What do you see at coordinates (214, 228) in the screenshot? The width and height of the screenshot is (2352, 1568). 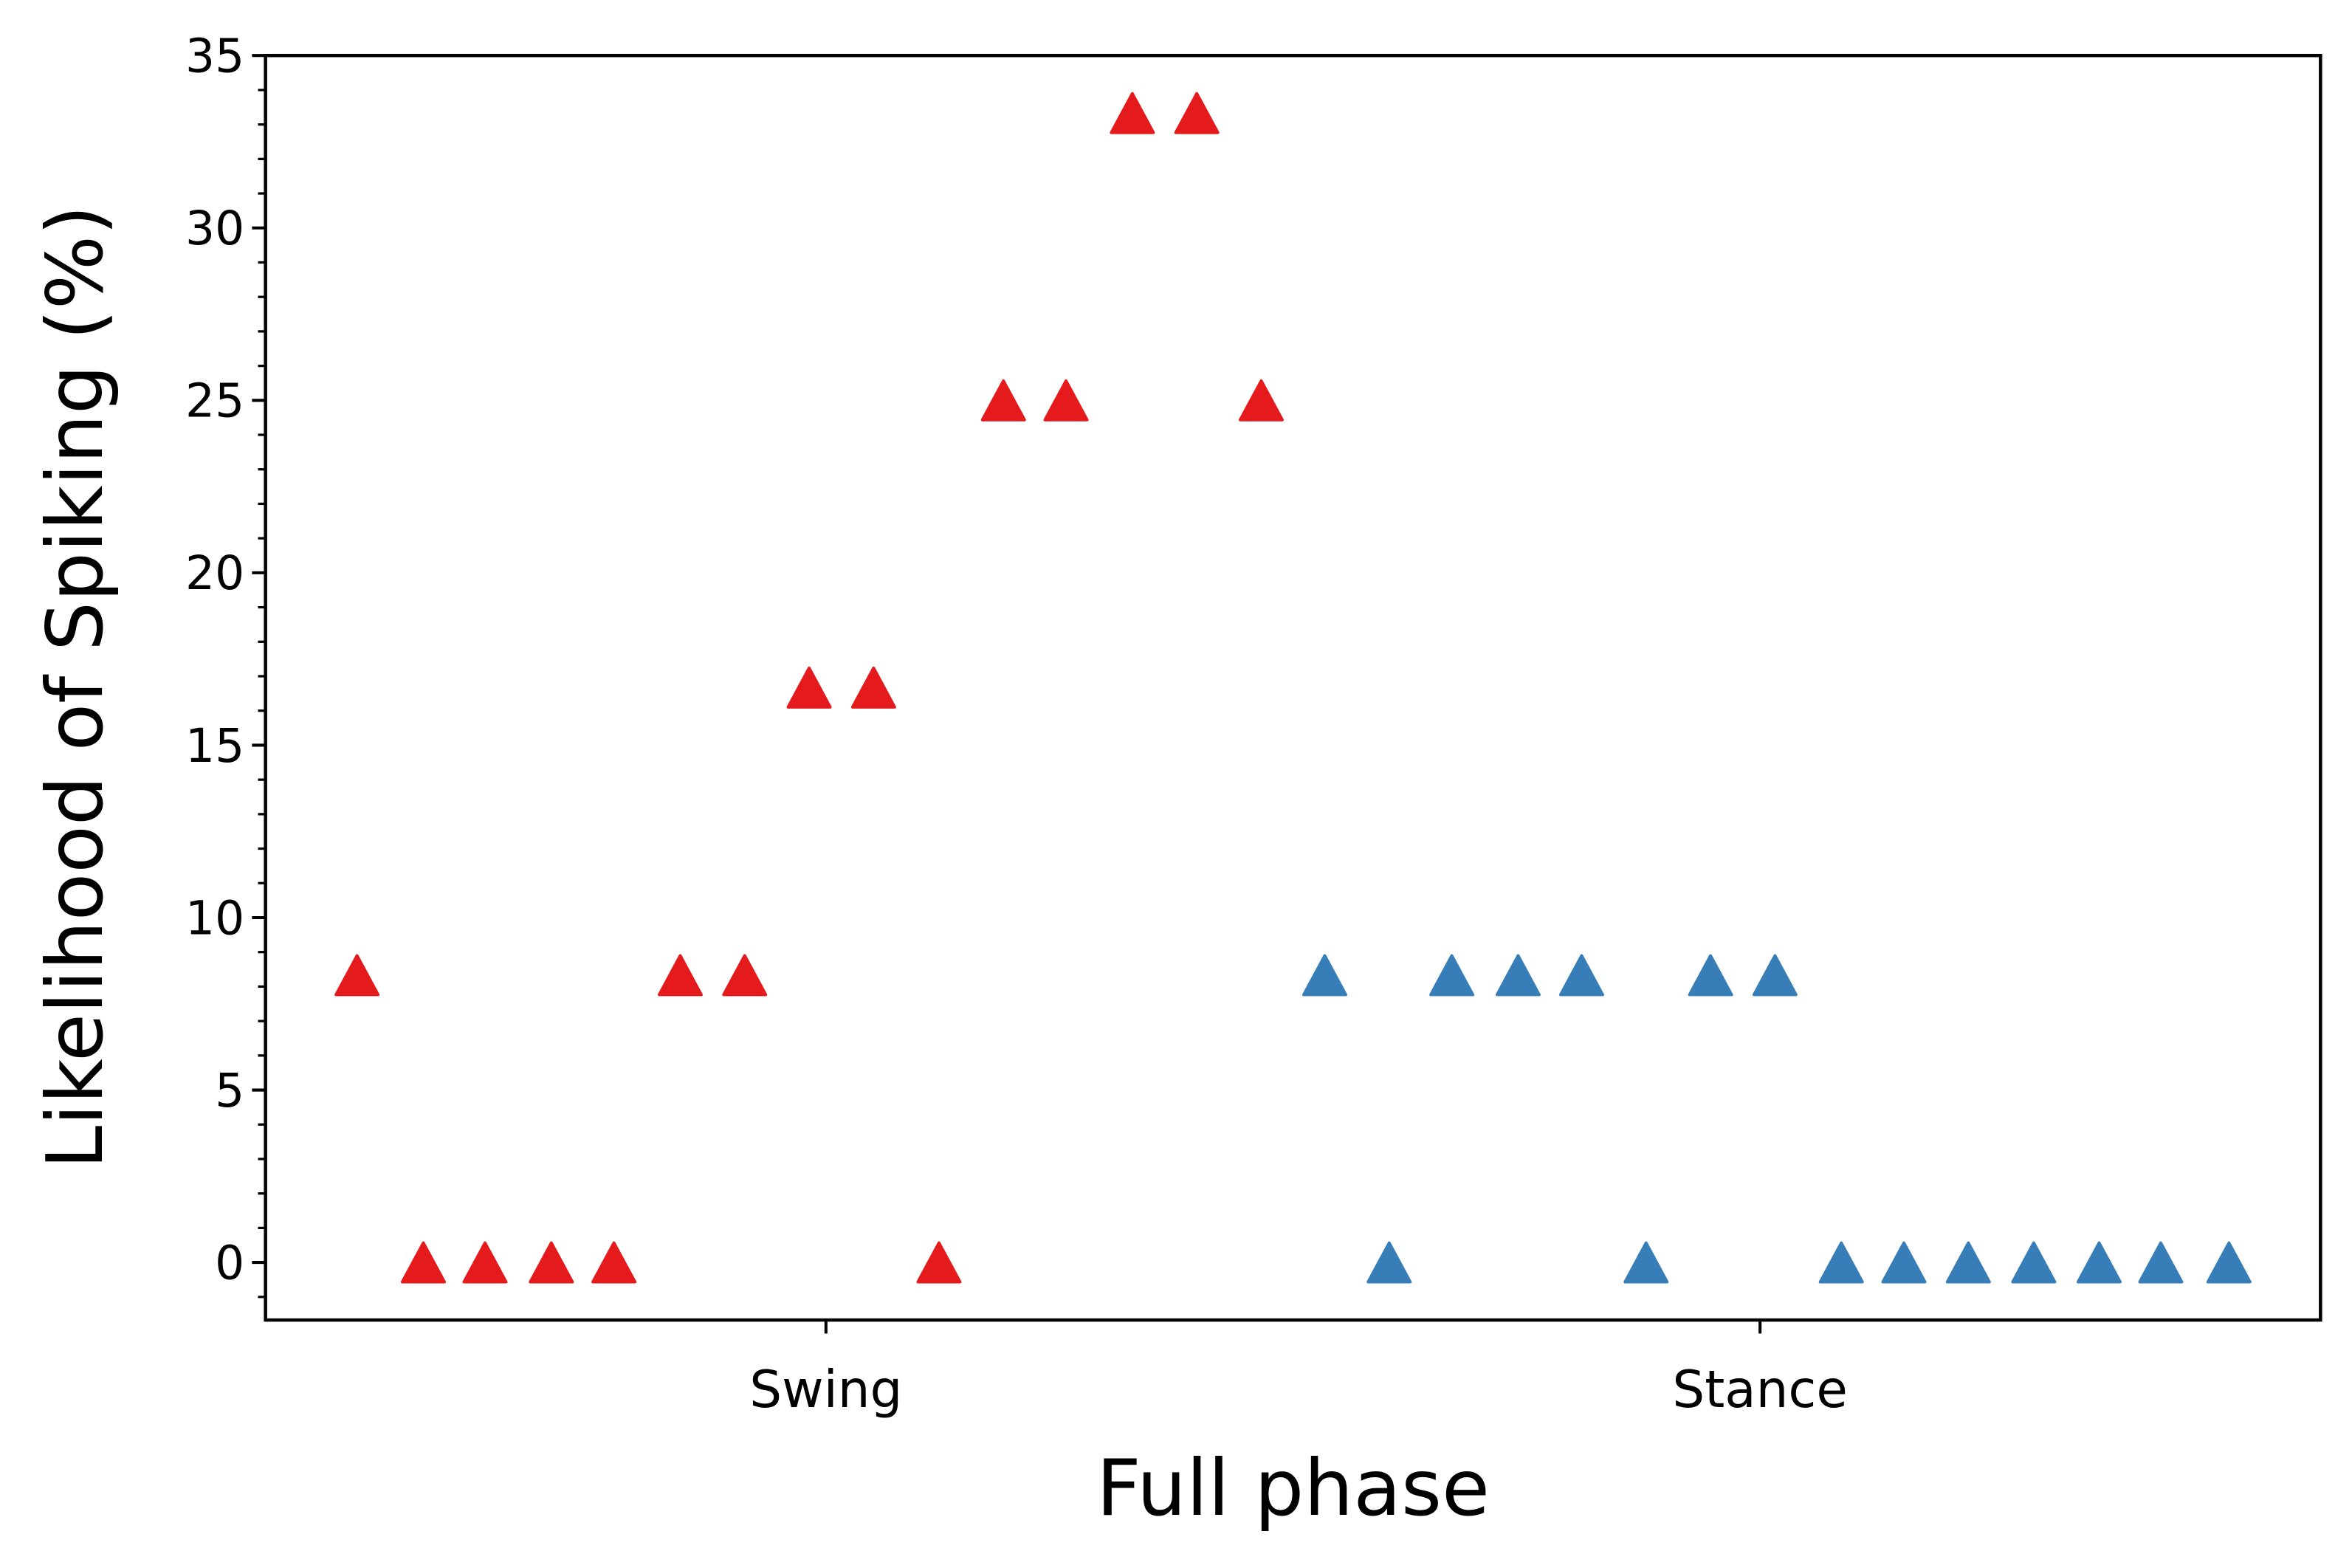 I see `y-tick-label: 30` at bounding box center [214, 228].